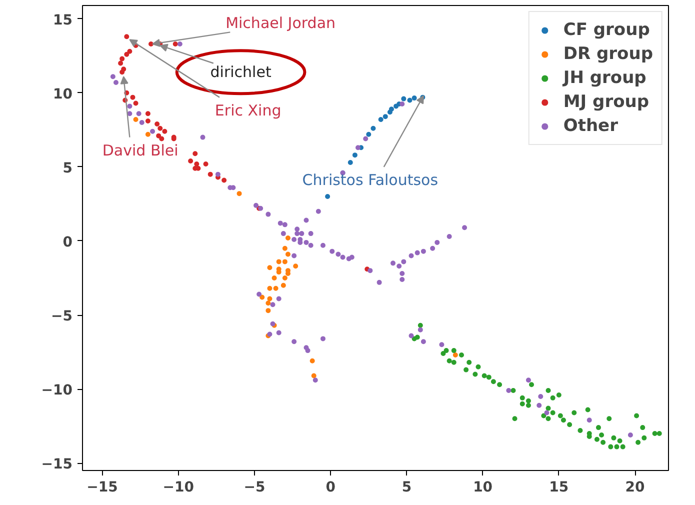 This screenshot has width=695, height=505. I want to click on annotation: Eric Xing, so click(248, 111).